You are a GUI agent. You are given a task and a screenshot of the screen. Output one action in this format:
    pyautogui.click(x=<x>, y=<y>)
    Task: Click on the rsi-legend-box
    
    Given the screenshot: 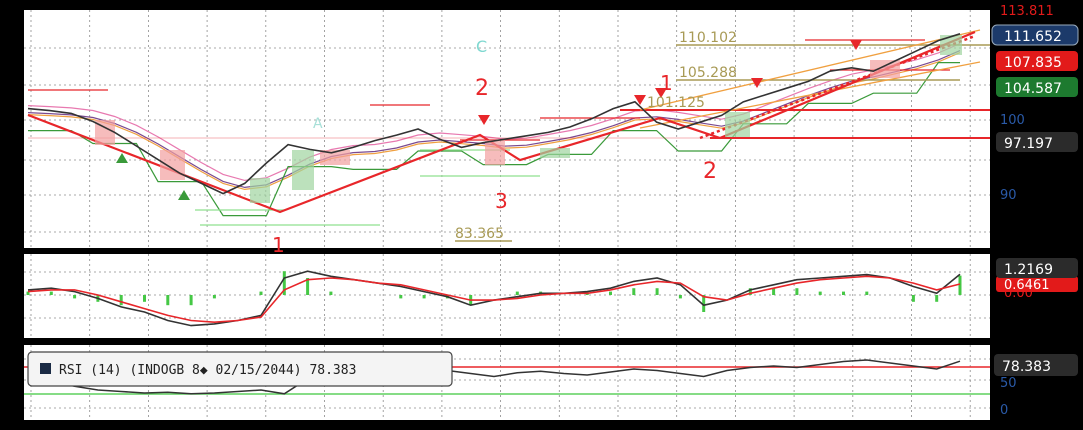 What is the action you would take?
    pyautogui.click(x=240, y=369)
    